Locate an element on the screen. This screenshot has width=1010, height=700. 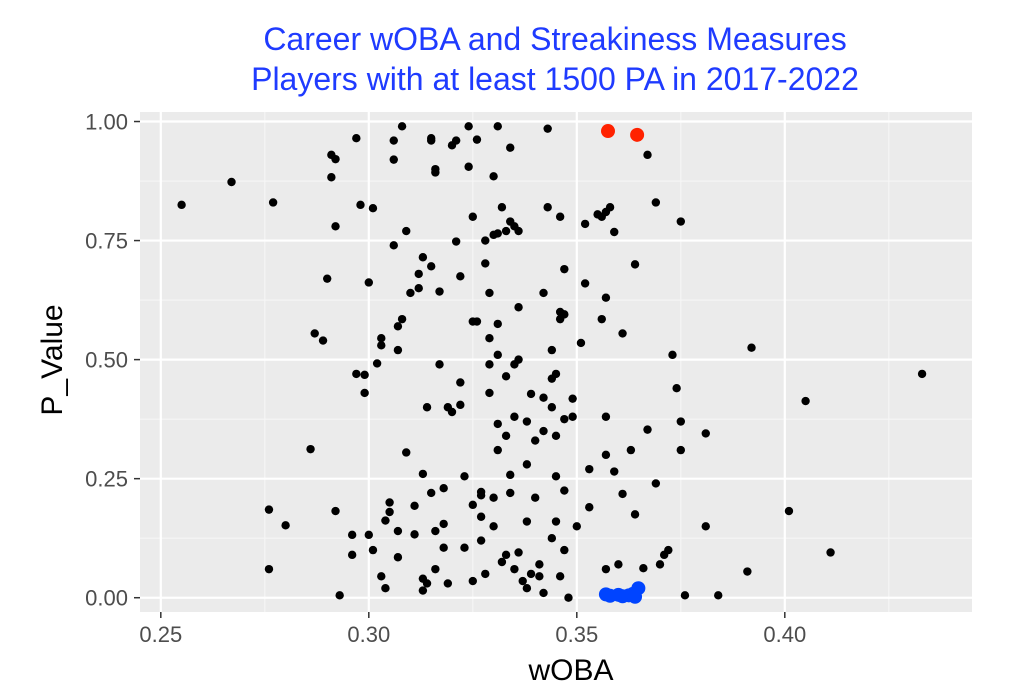
y-tick-label: 0.25 is located at coordinates (106, 479).